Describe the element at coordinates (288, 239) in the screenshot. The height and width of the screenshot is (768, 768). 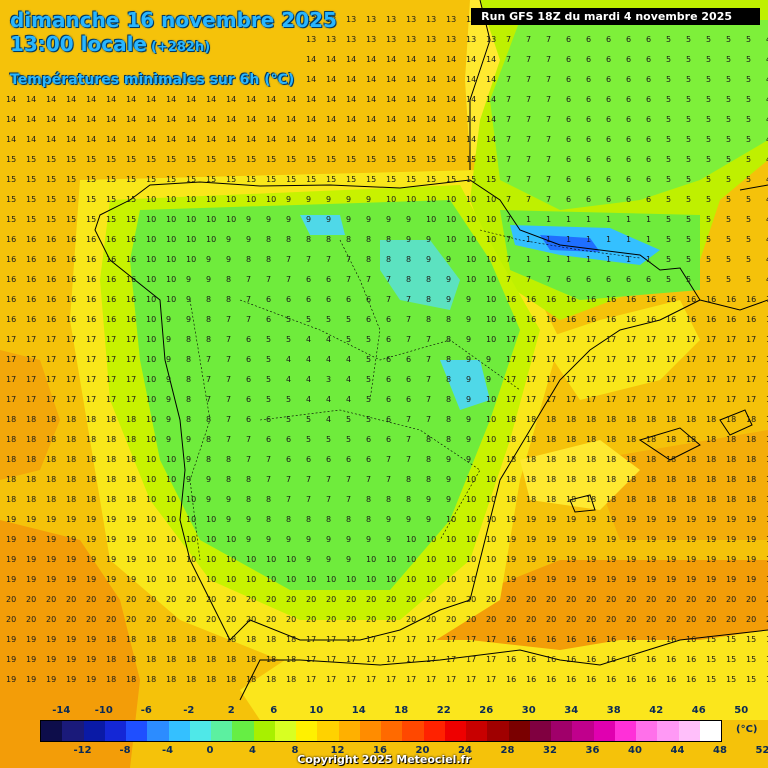
I see `grid-value: 8` at that location.